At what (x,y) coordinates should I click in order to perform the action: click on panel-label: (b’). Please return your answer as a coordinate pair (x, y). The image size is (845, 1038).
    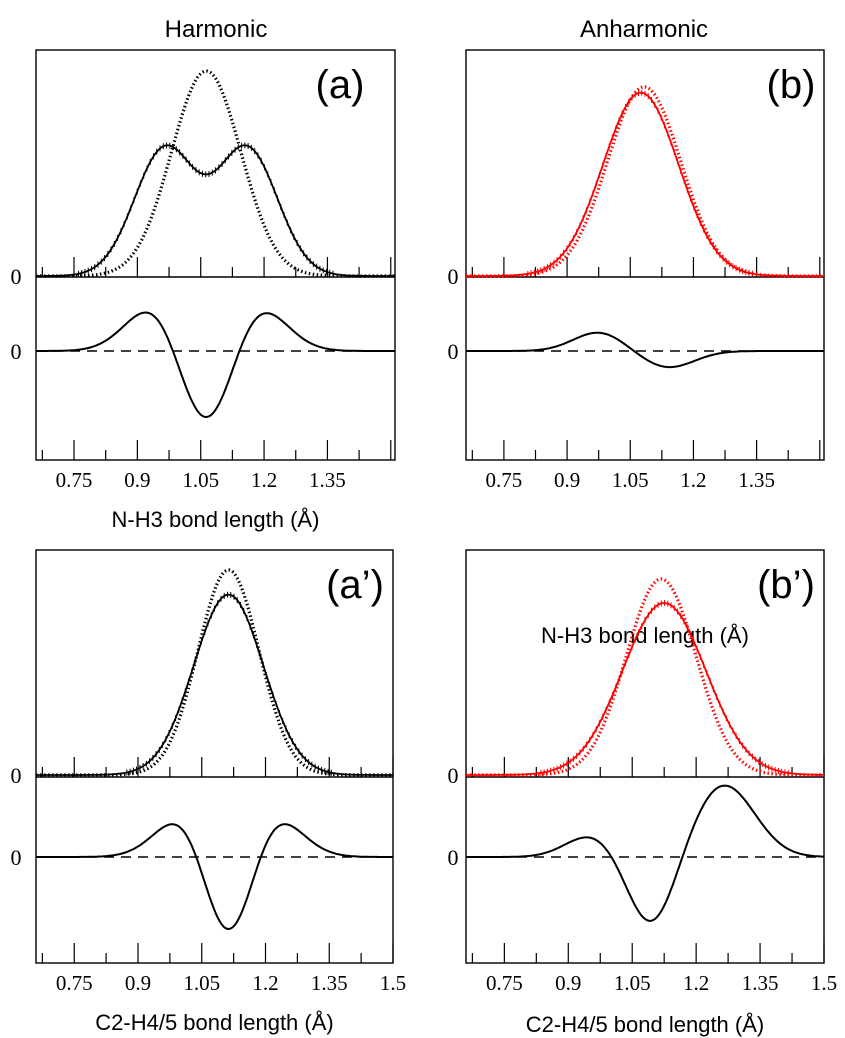
    Looking at the image, I should click on (786, 585).